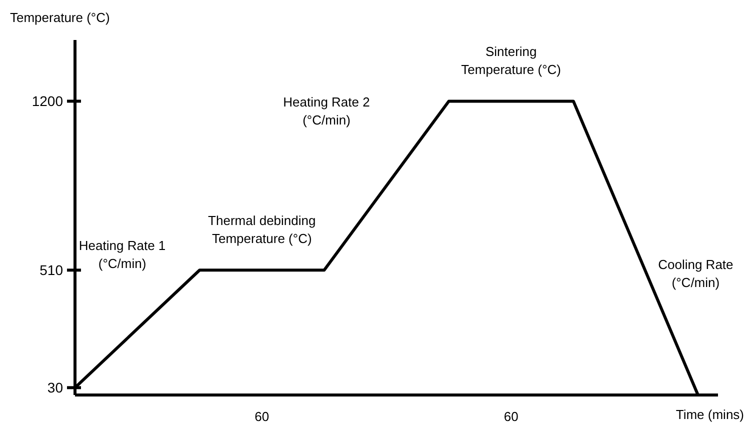 This screenshot has width=750, height=423. Describe the element at coordinates (48, 101) in the screenshot. I see `y-tick-label: 1200` at that location.